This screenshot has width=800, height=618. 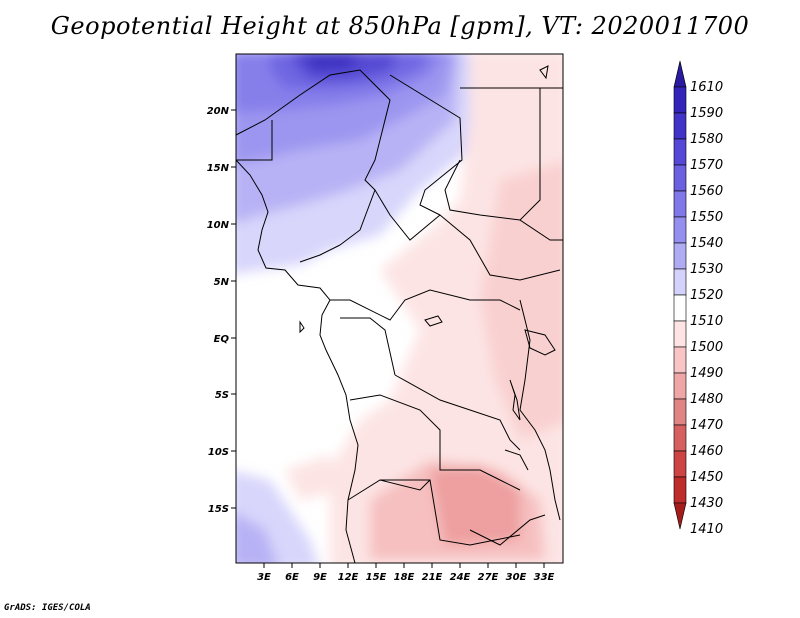 I want to click on lon-tick-label: 9E, so click(x=320, y=577).